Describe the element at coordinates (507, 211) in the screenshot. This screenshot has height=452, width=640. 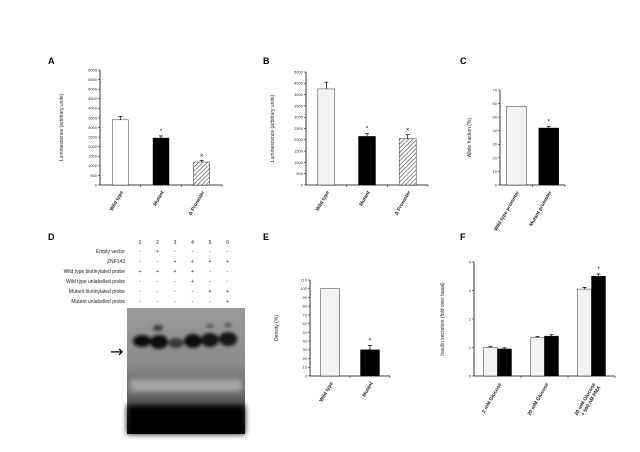
I see `x-category-label: Wild type promoter` at that location.